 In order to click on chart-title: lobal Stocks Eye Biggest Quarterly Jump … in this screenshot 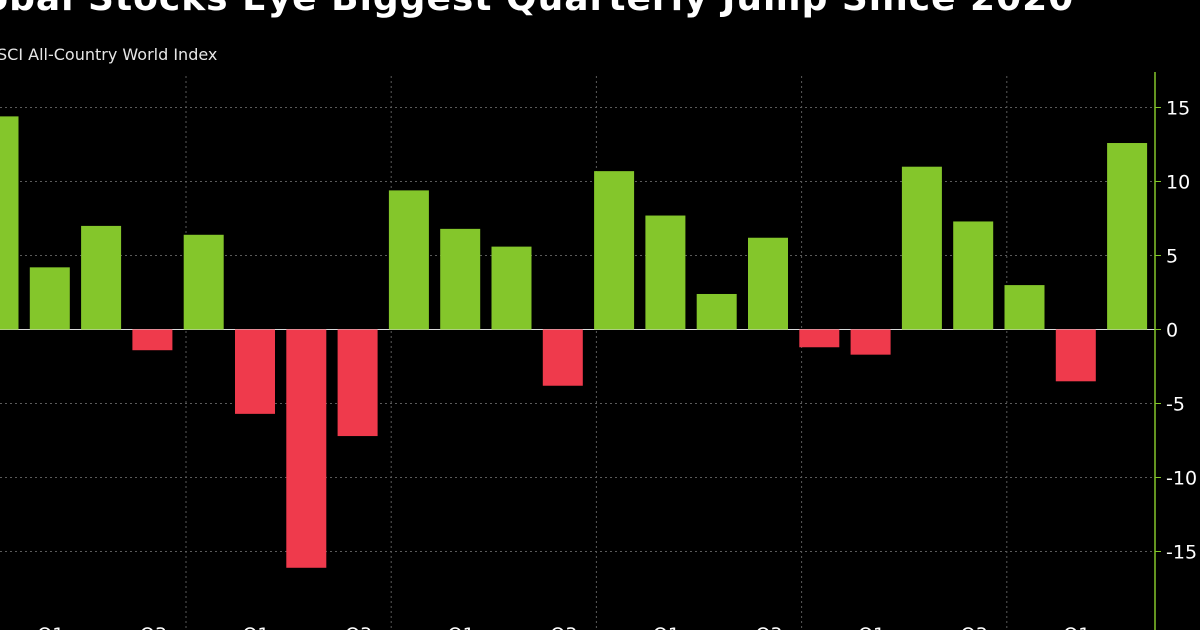, I will do `click(537, 9)`.